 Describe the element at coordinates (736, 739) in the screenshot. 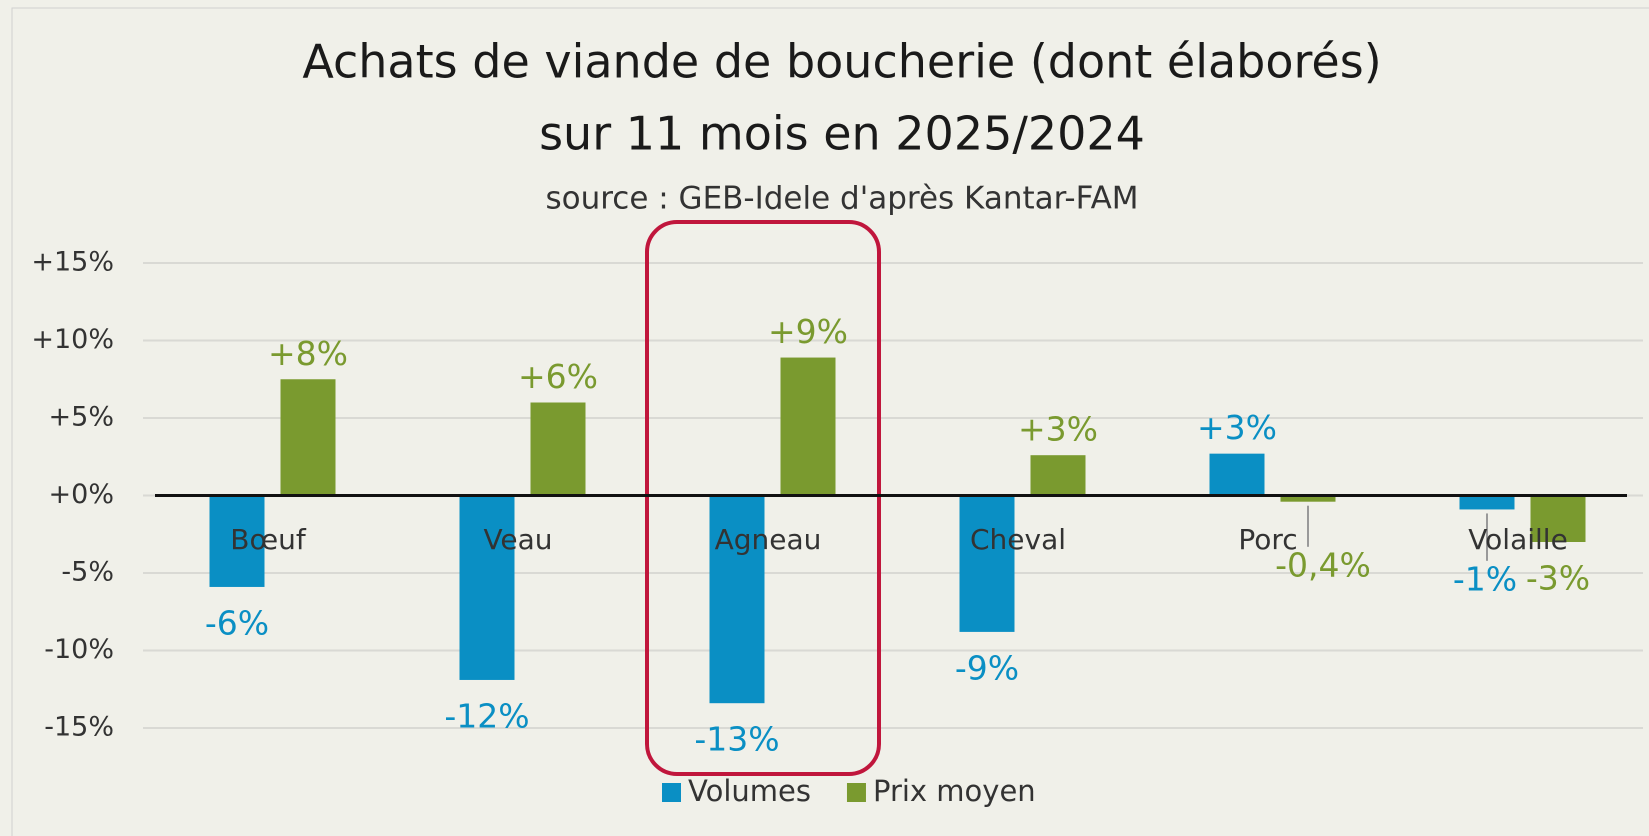

I see `data-label: -13%` at that location.